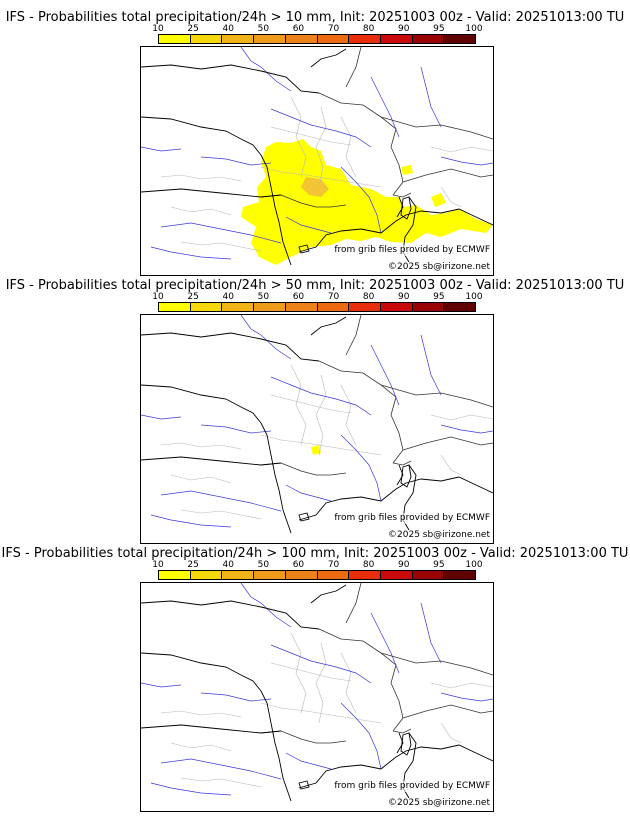 The width and height of the screenshot is (630, 828). Describe the element at coordinates (317, 156) in the screenshot. I see `map-svg` at that location.